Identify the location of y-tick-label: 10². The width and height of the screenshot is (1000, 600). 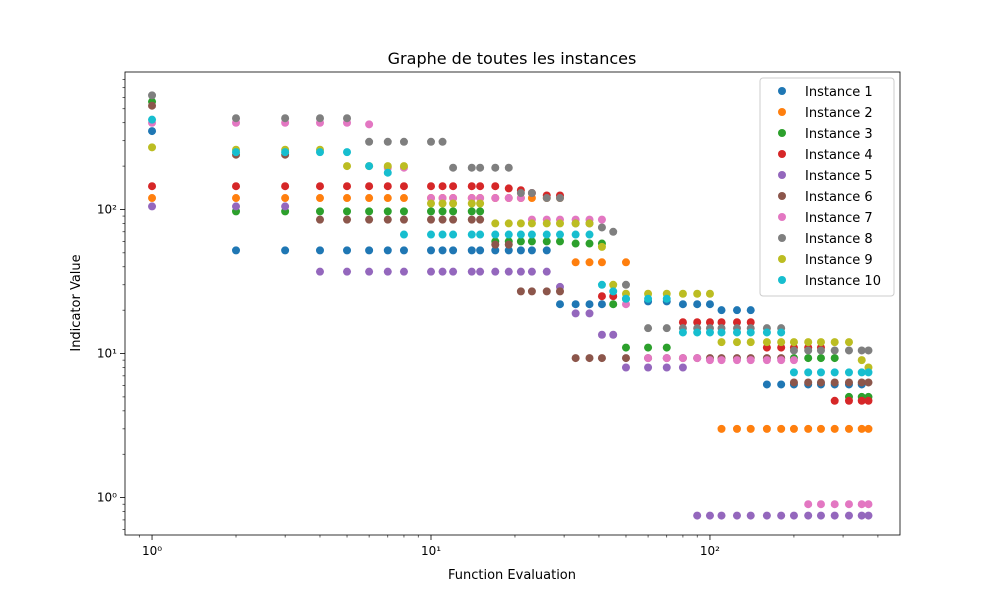
(107, 209).